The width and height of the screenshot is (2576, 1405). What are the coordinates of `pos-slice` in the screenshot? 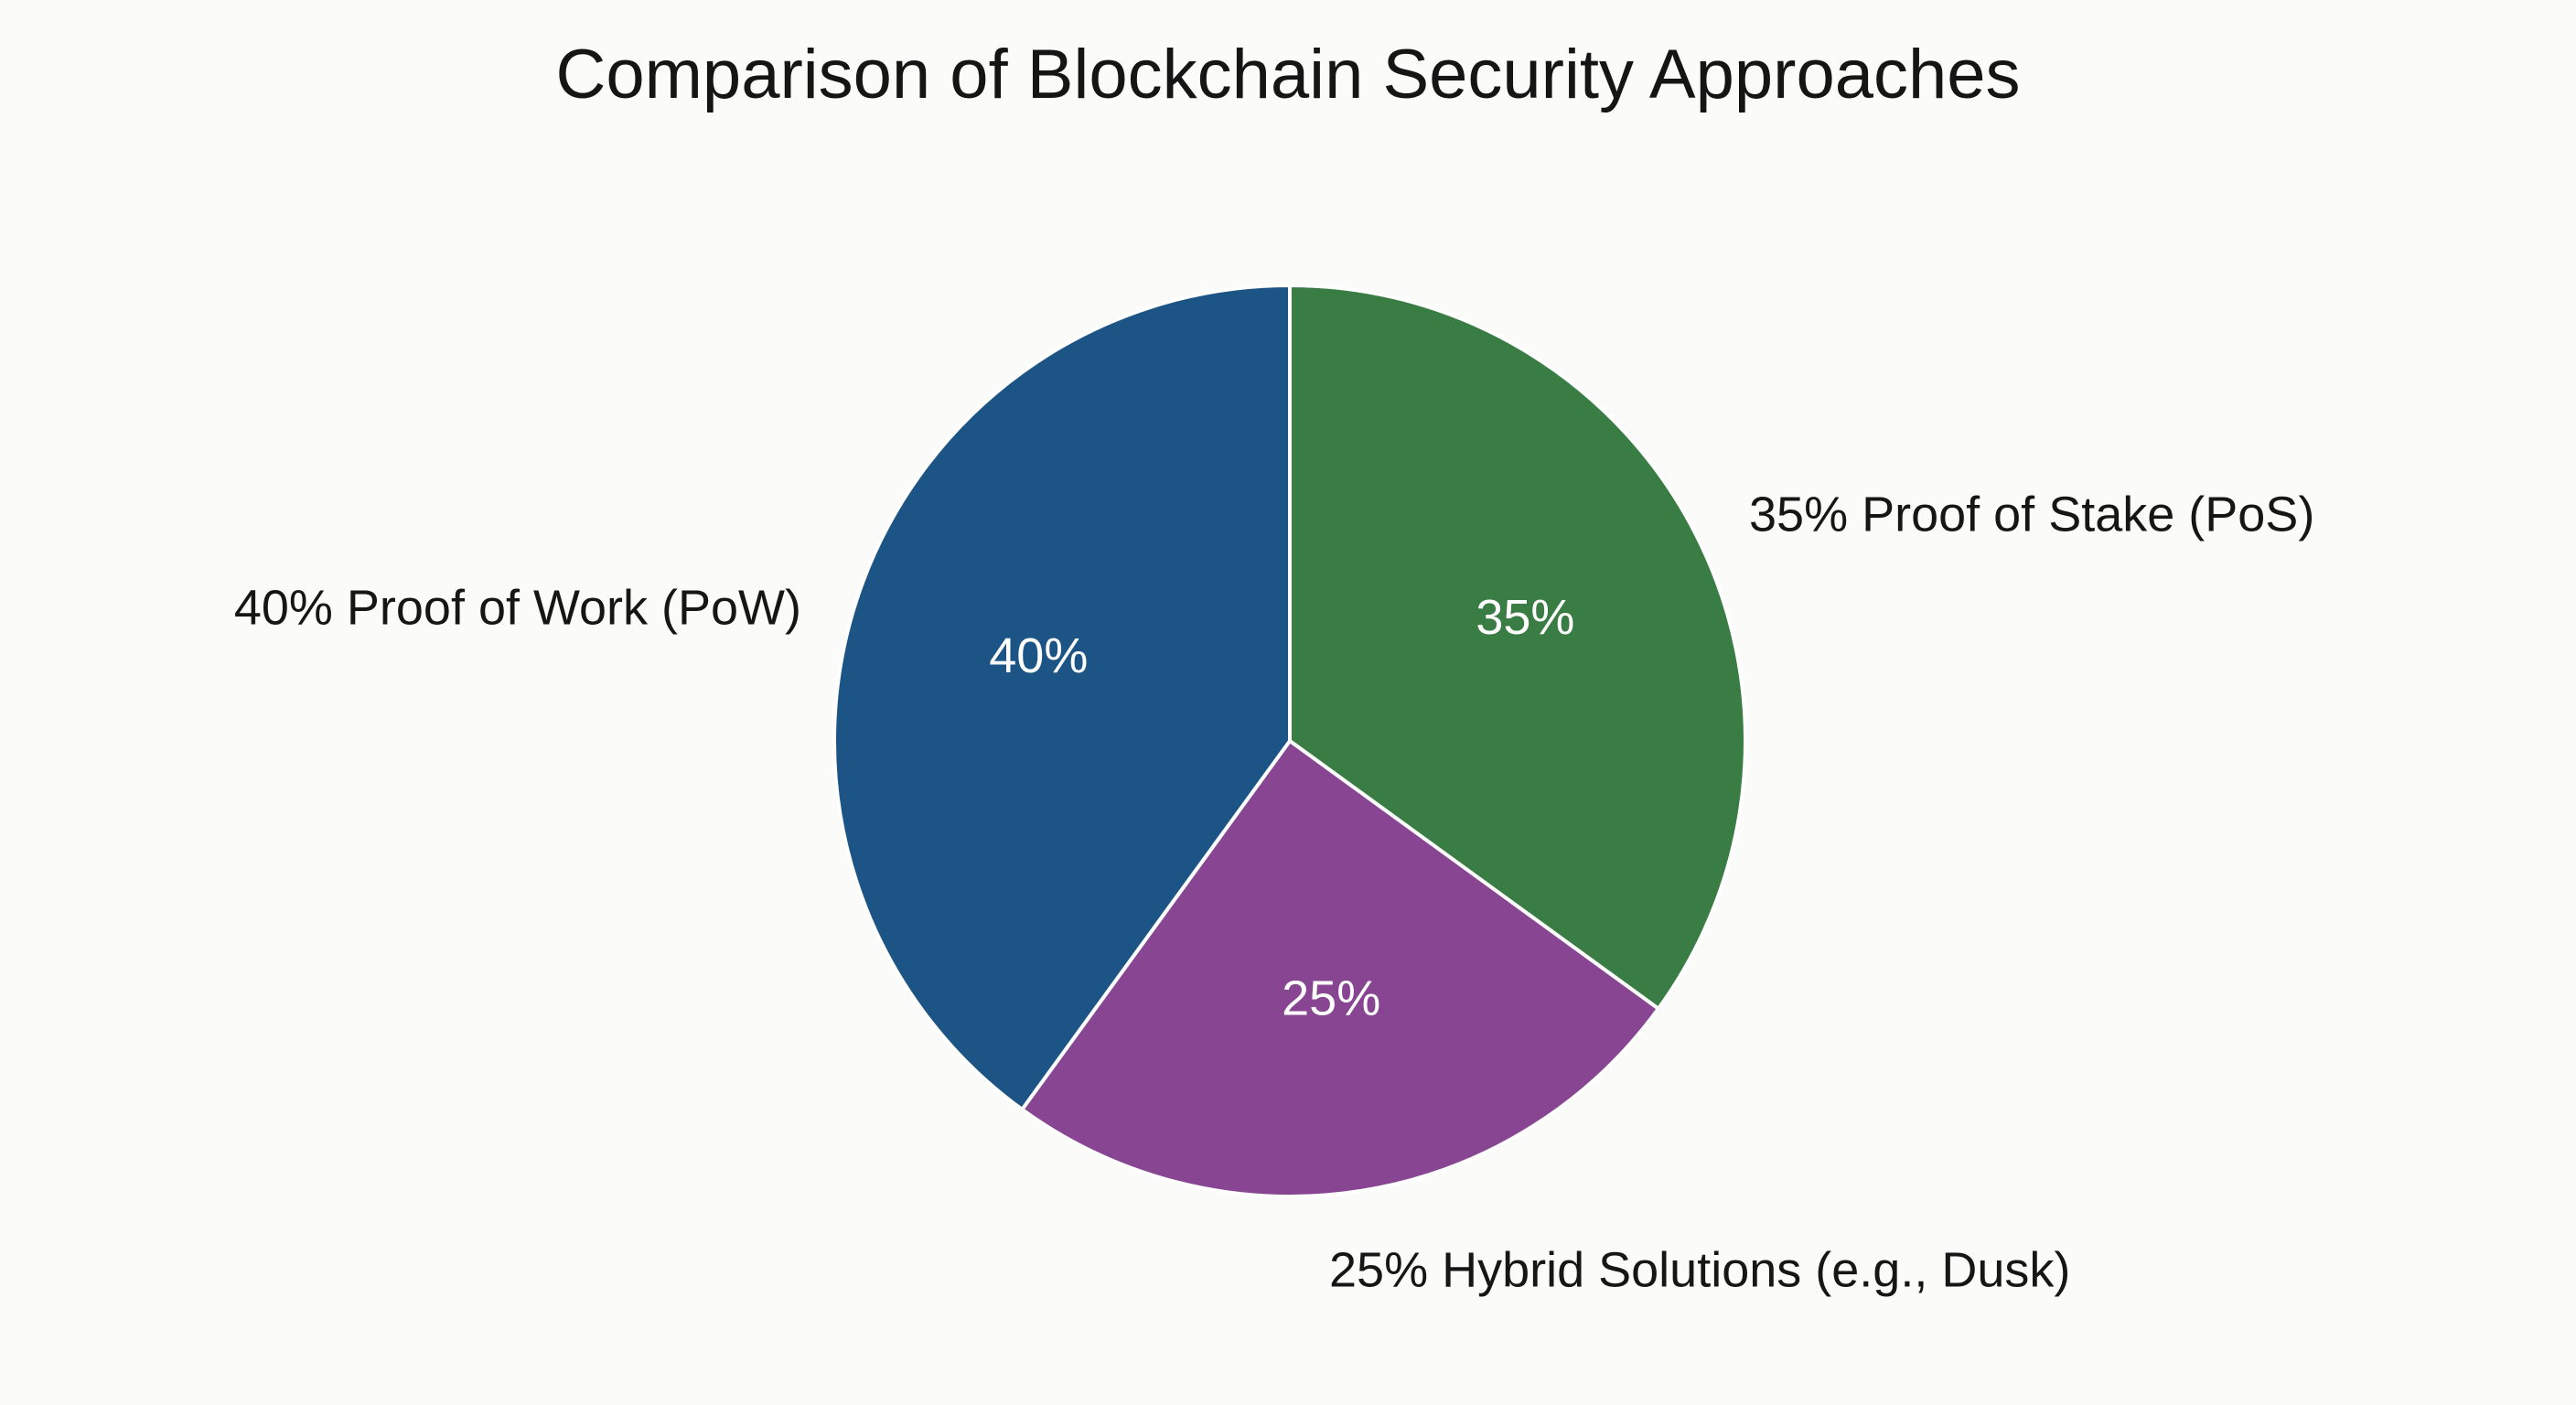 It's located at (1518, 647).